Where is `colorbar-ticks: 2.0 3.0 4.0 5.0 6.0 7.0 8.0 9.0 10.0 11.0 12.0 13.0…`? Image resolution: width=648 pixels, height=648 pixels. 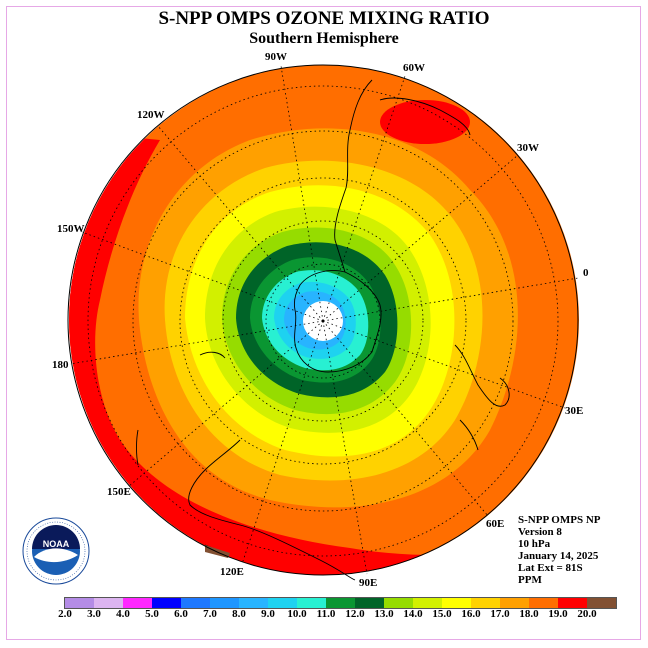
colorbar-ticks: 2.0 3.0 4.0 5.0 6.0 7.0 8.0 9.0 10.0 11.0 12.0 13.0… is located at coordinates (324, 615).